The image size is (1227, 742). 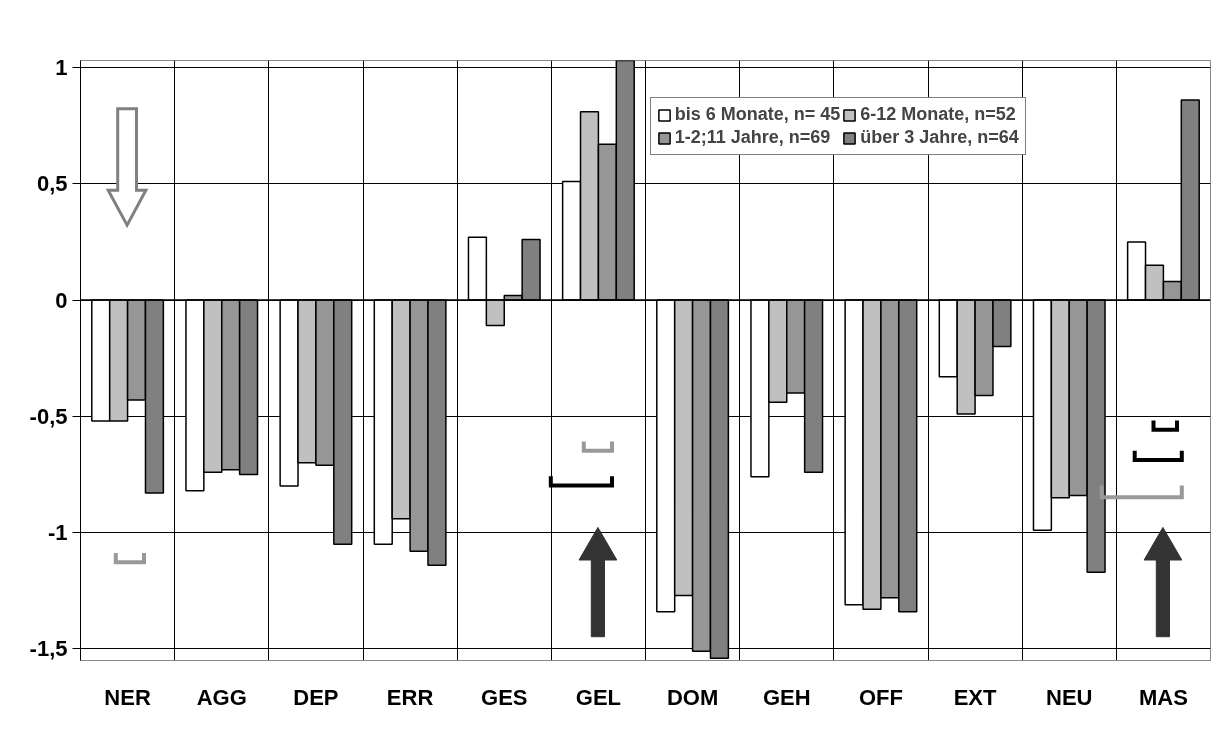 I want to click on x-tick-label: GEH, so click(x=786, y=697).